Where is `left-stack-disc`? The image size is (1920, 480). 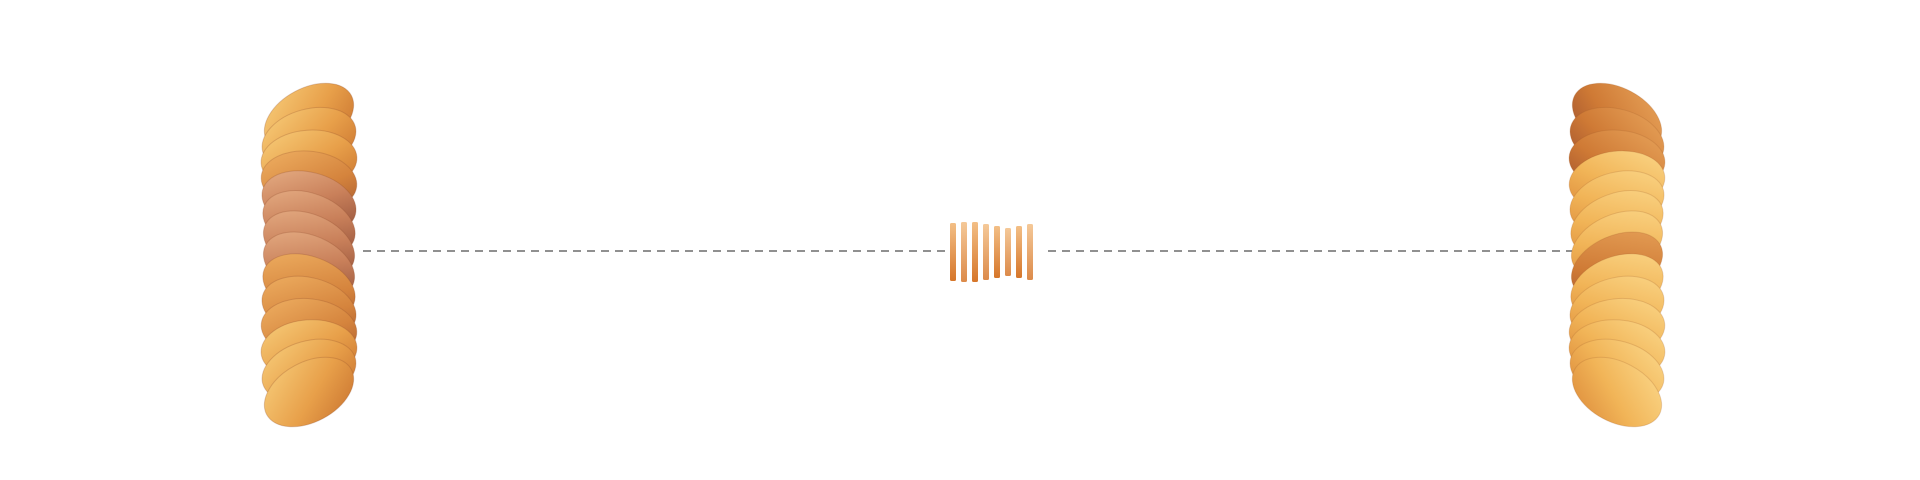 left-stack-disc is located at coordinates (309, 392).